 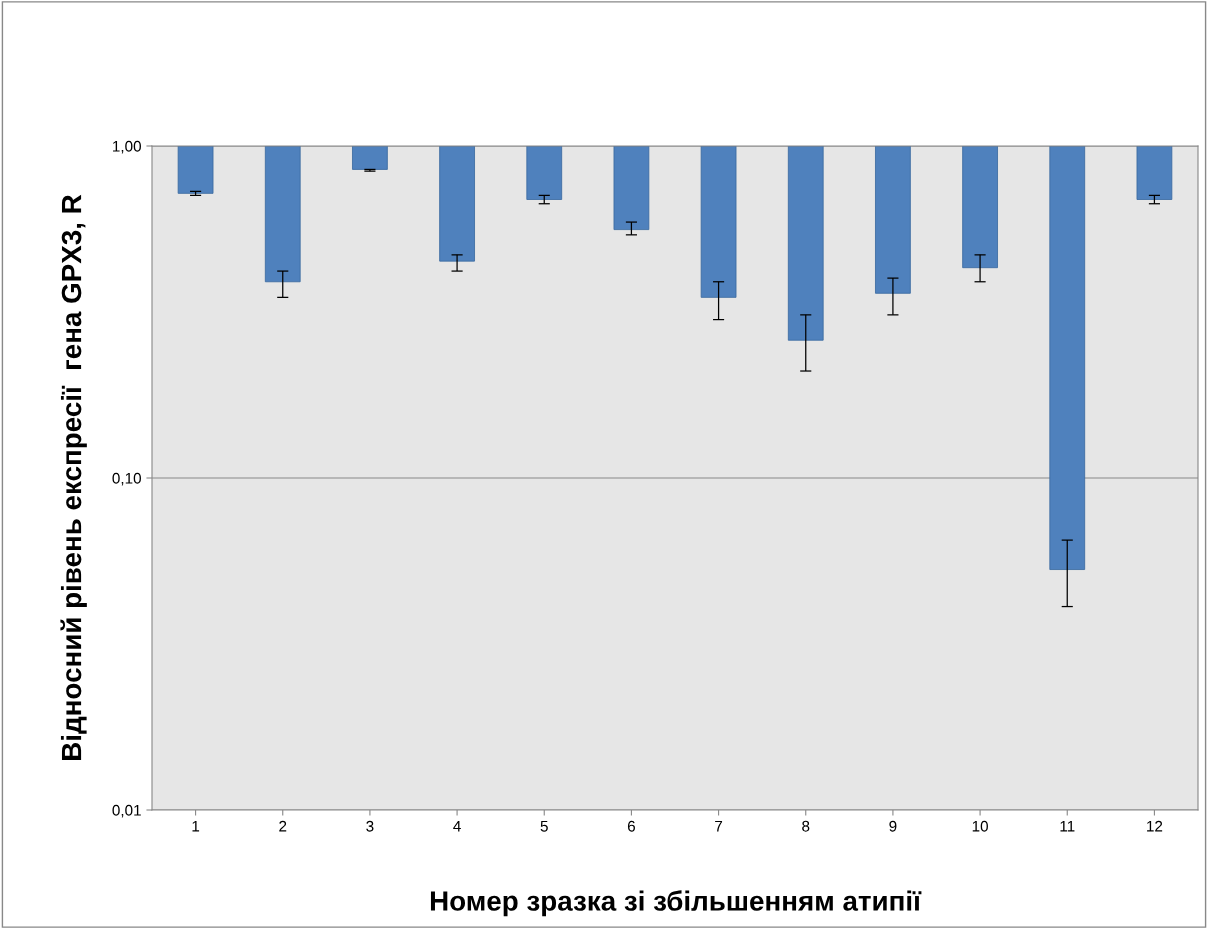 I want to click on x-tick-label: 2, so click(x=283, y=826).